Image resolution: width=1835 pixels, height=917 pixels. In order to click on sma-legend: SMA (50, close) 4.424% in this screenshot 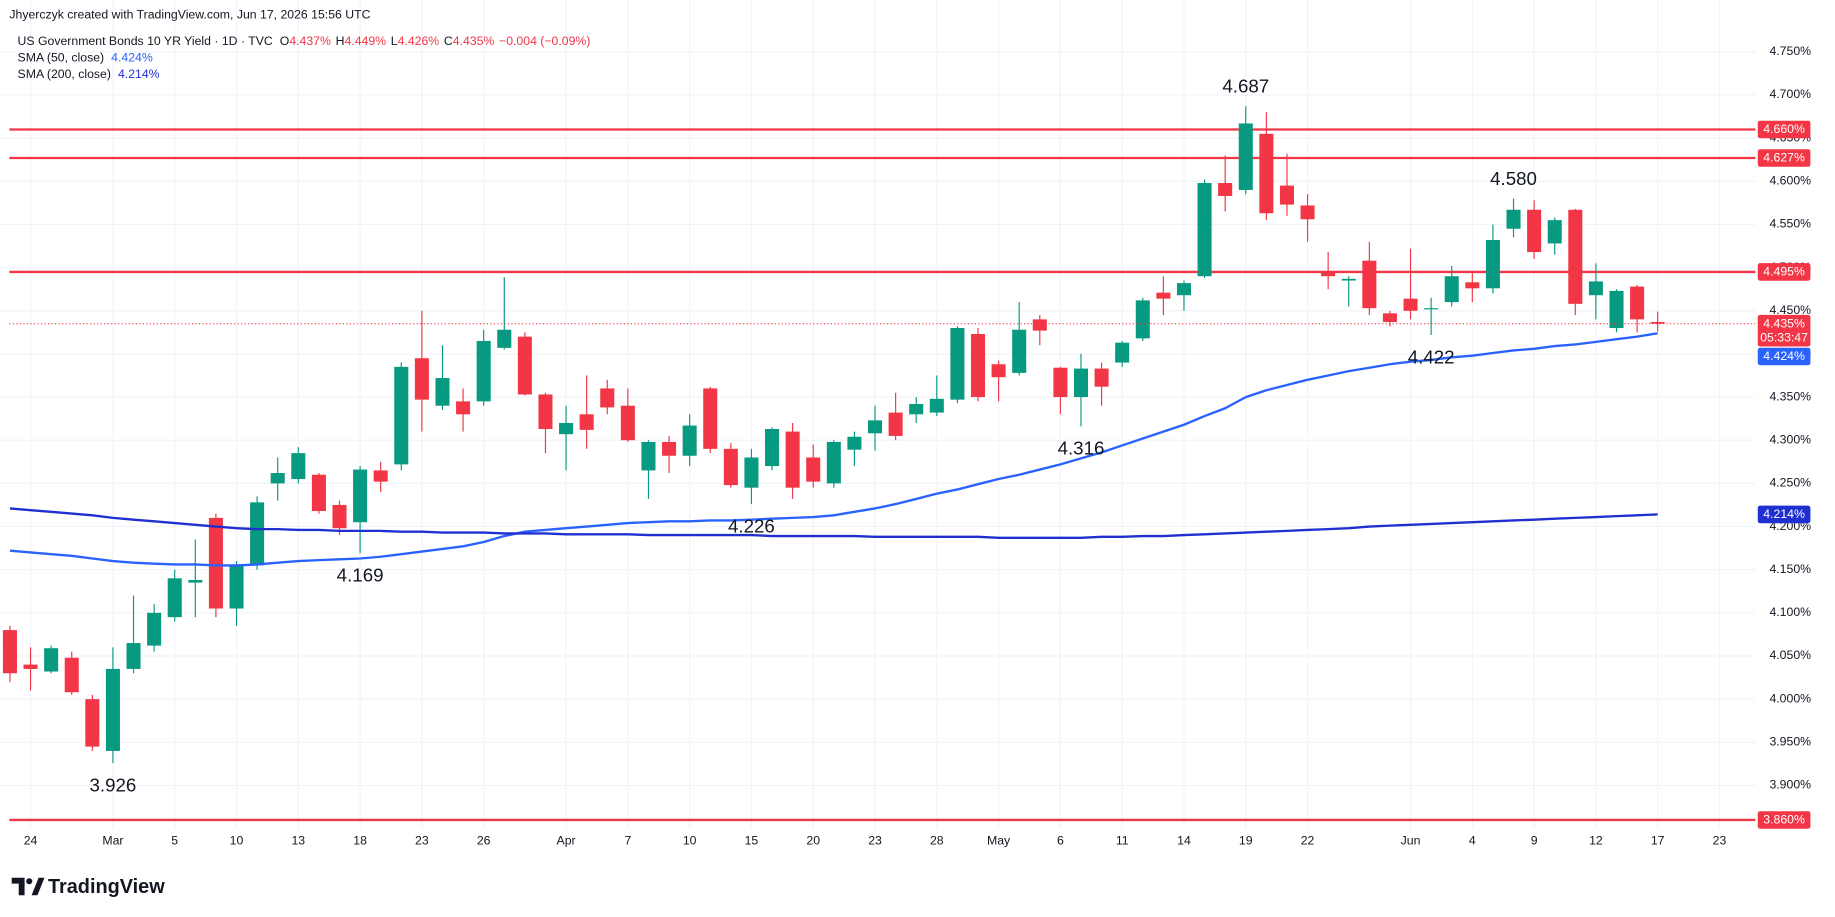, I will do `click(85, 58)`.